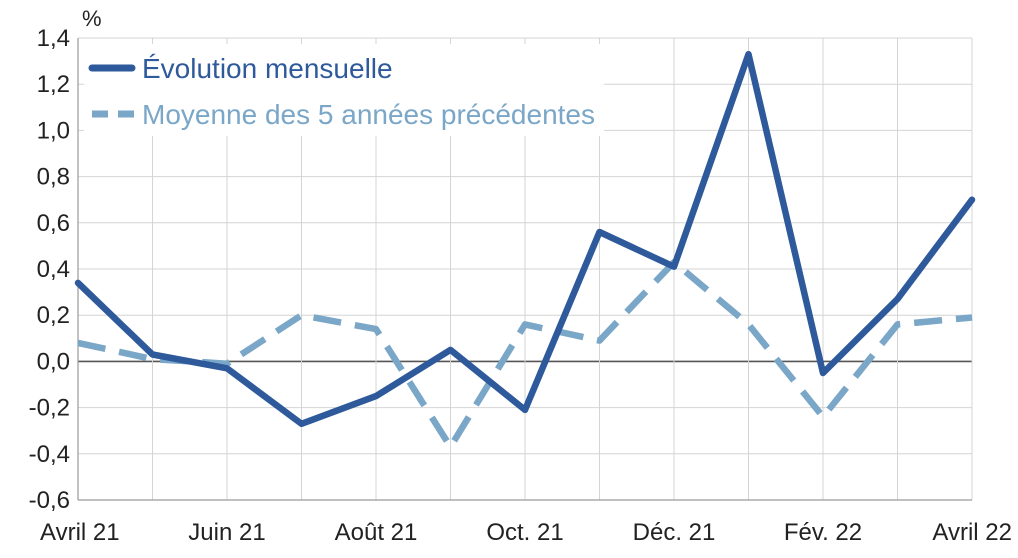  I want to click on x-tick-label: Juin 21, so click(226, 532).